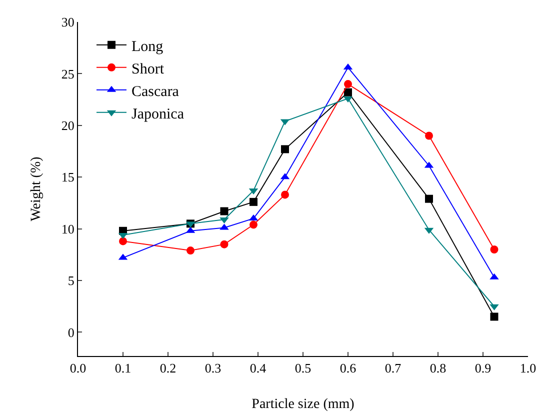 This screenshot has height=412, width=542. What do you see at coordinates (258, 368) in the screenshot?
I see `x-tick-label: 0.4` at bounding box center [258, 368].